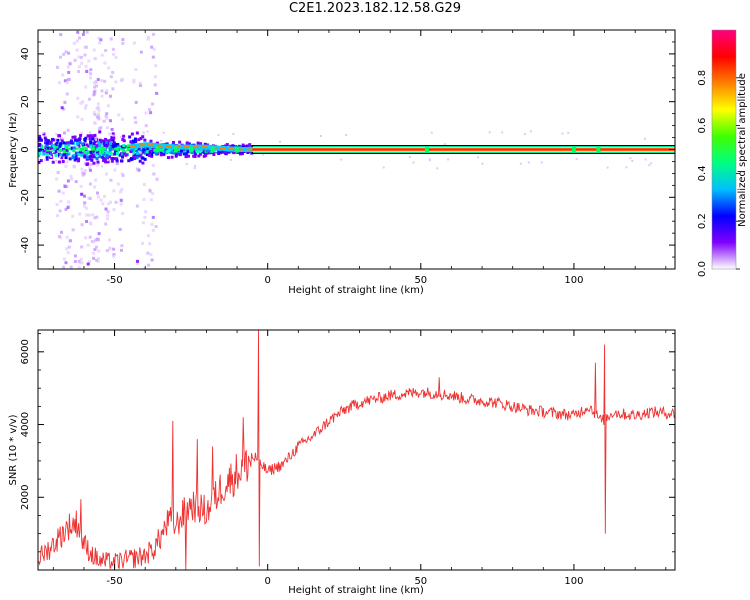  Describe the element at coordinates (702, 269) in the screenshot. I see `colorbar-tick-label: 0.0` at that location.